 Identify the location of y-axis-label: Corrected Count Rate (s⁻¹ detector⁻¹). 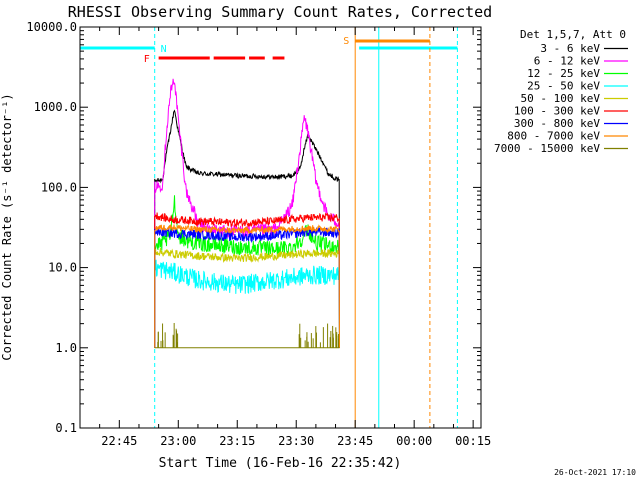
(7, 226).